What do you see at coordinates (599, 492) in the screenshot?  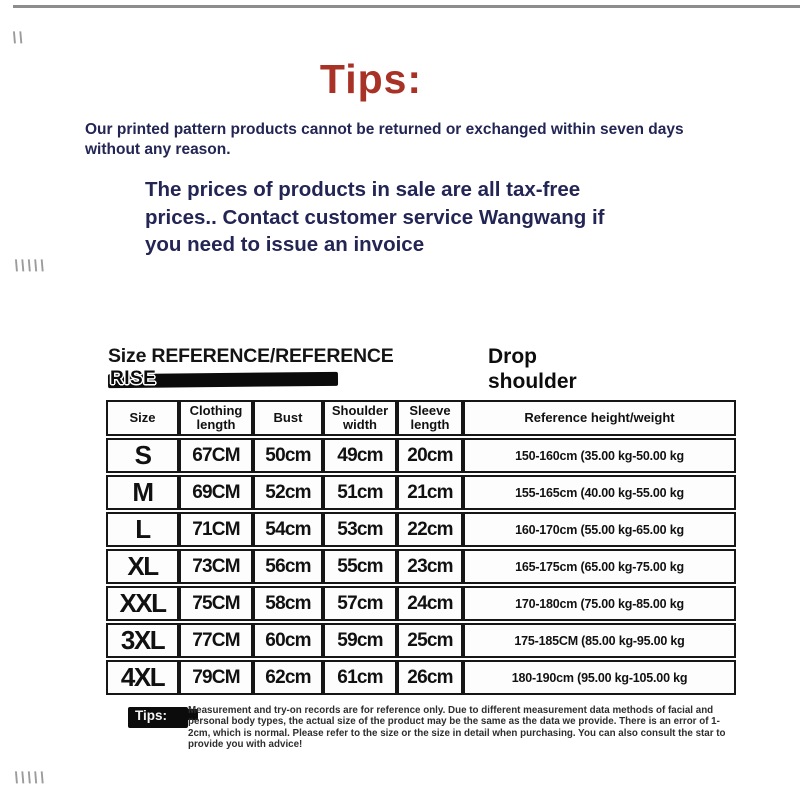 I see `reference-cell: 155-165cm (40.00 kg-55.00 kg` at bounding box center [599, 492].